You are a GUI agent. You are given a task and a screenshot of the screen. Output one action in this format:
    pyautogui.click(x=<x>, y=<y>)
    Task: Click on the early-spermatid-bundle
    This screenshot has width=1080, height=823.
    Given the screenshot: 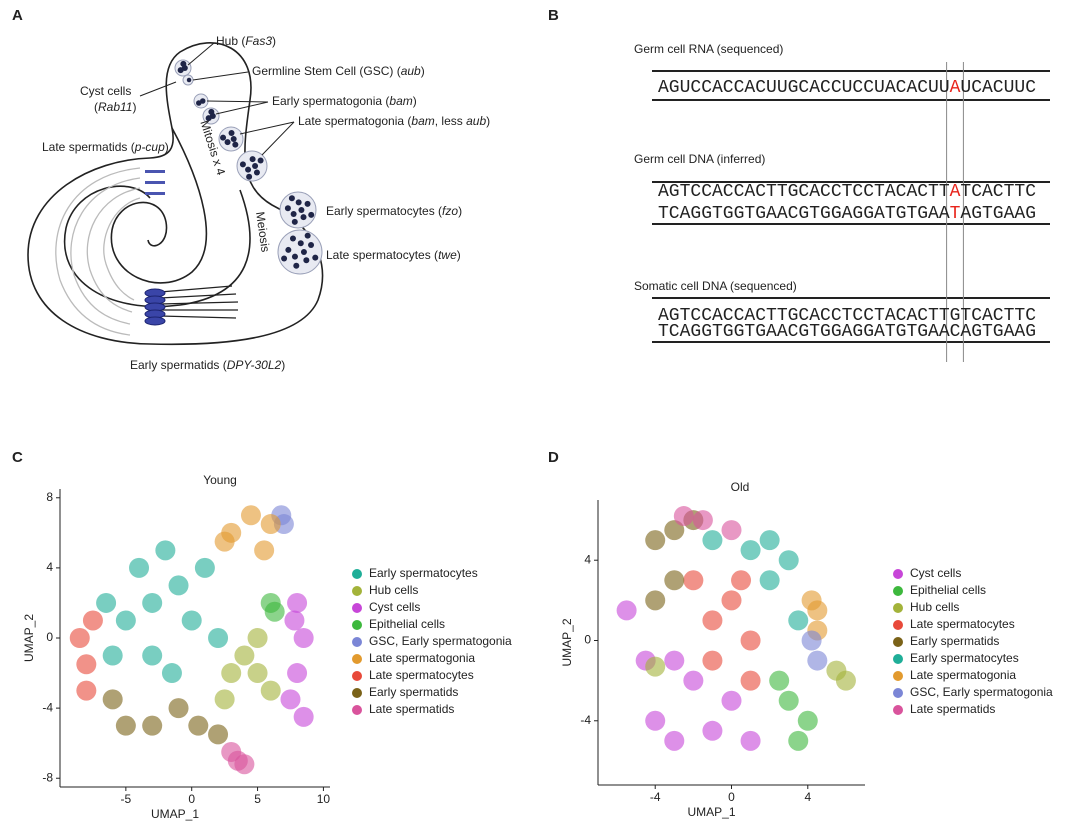 What is the action you would take?
    pyautogui.click(x=191, y=305)
    